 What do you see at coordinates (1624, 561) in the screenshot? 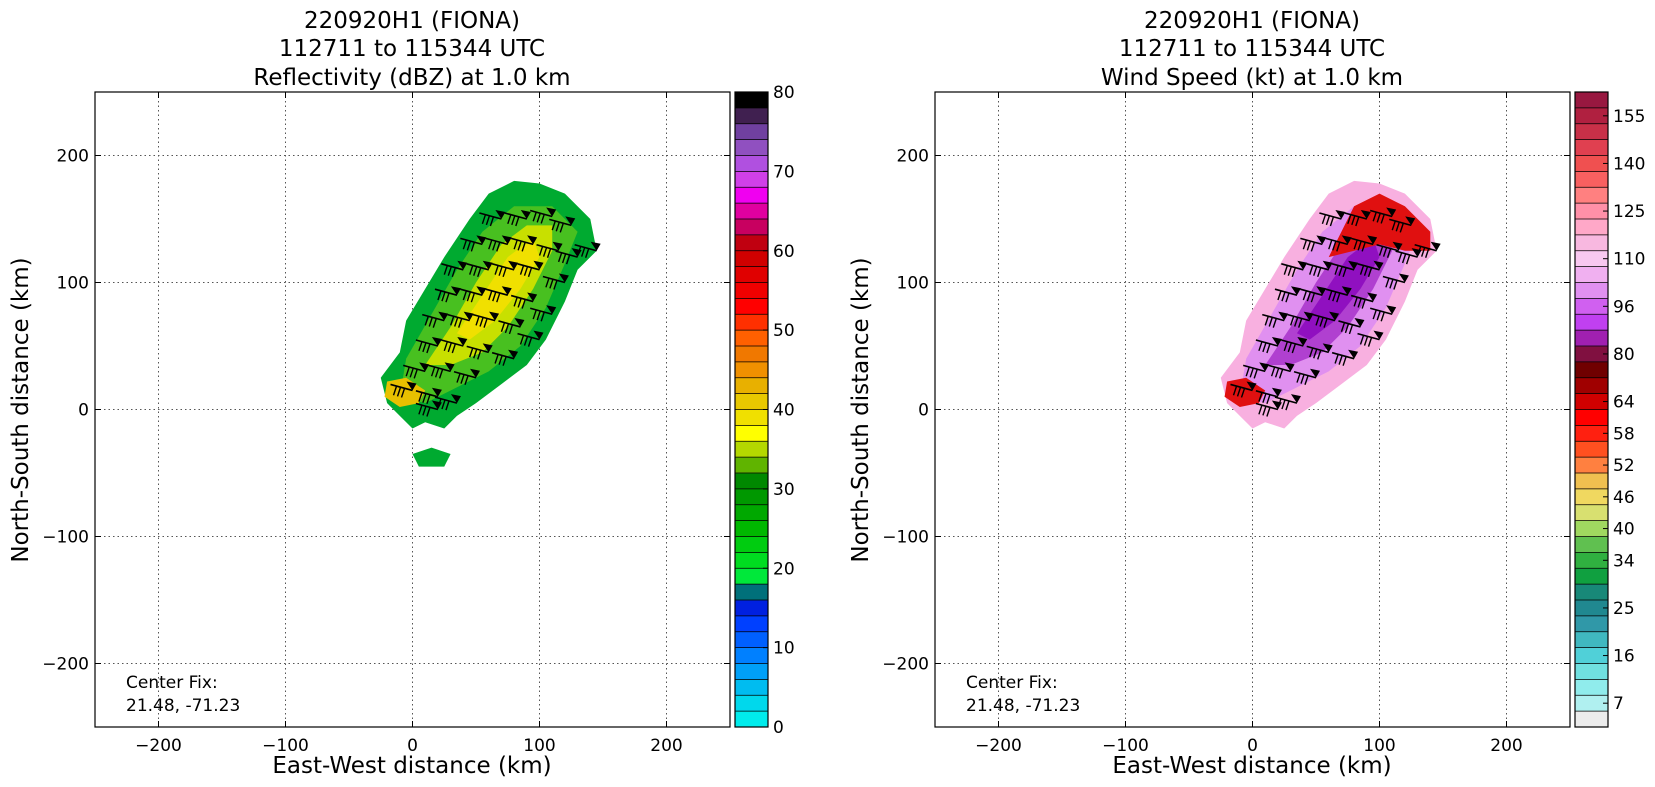
I see `colorbar-tick-label: 34` at bounding box center [1624, 561].